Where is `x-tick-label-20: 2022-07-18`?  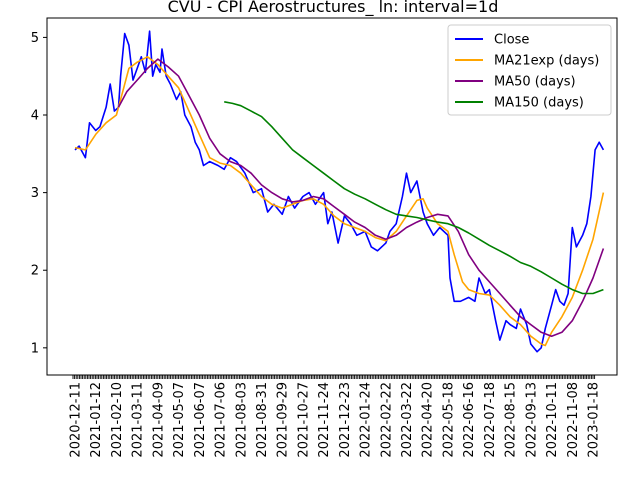 x-tick-label-20: 2022-07-18 is located at coordinates (490, 420).